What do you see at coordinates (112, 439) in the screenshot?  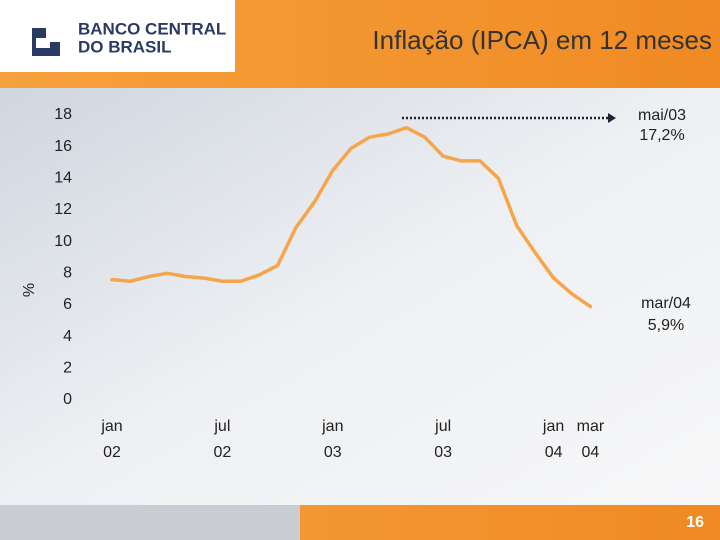 I see `x-tick-label: jan 02` at bounding box center [112, 439].